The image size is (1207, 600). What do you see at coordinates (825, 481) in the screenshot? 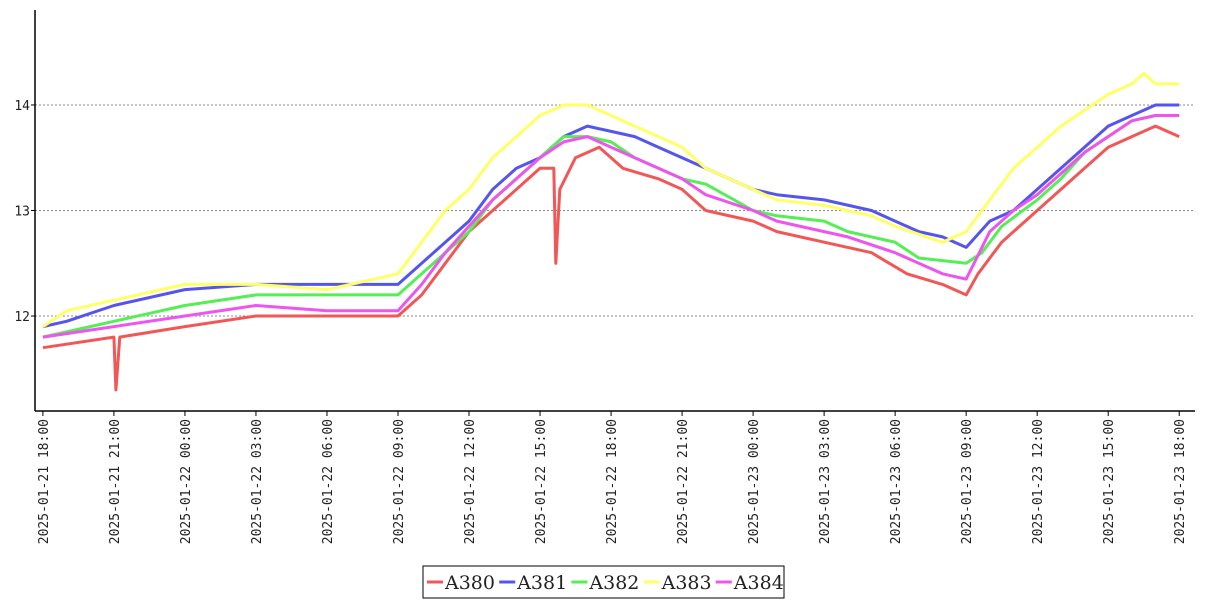
I see `x-tick-label: 2025-01-23 03:00` at bounding box center [825, 481].